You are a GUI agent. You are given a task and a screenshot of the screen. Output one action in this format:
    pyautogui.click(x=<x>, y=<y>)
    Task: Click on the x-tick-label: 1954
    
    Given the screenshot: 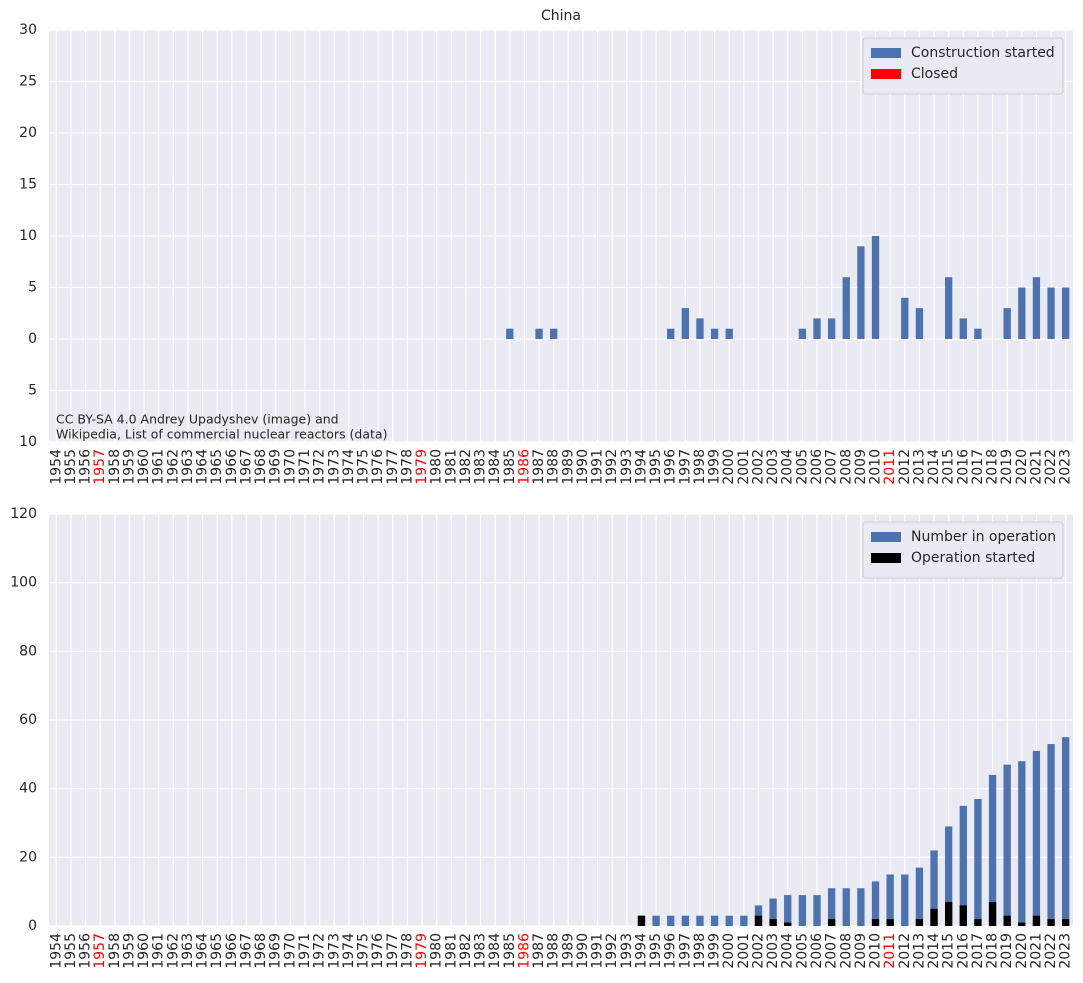 What is the action you would take?
    pyautogui.click(x=56, y=467)
    